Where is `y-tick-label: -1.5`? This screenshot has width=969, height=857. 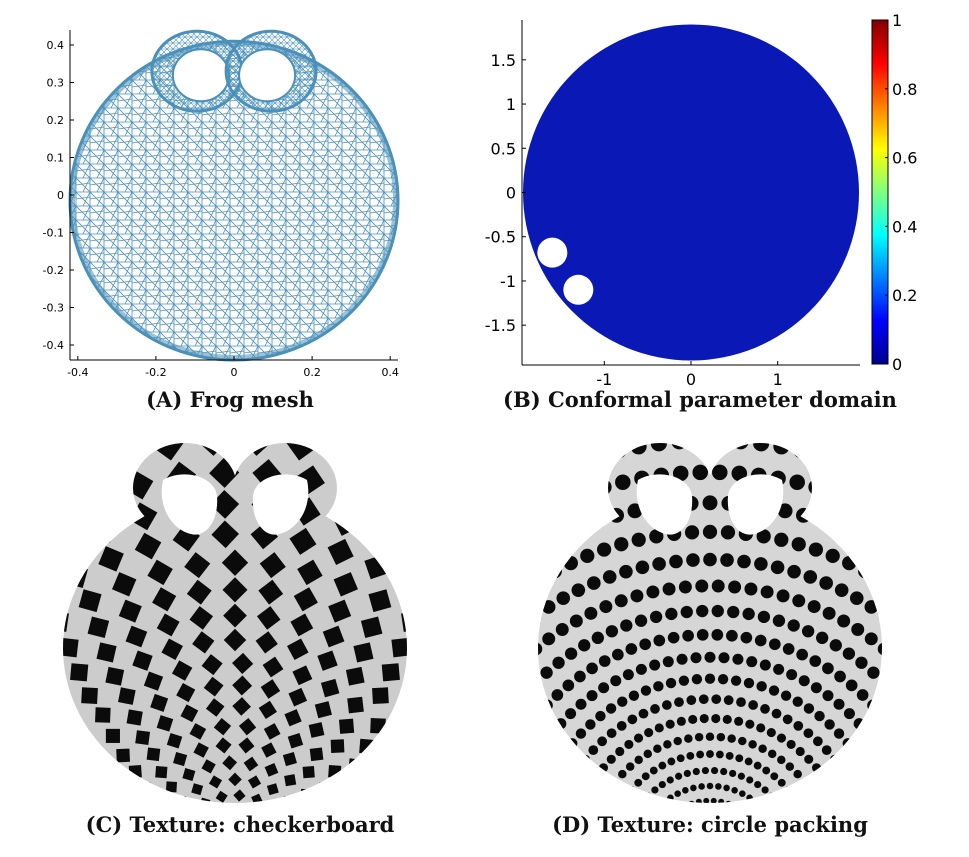 y-tick-label: -1.5 is located at coordinates (500, 325).